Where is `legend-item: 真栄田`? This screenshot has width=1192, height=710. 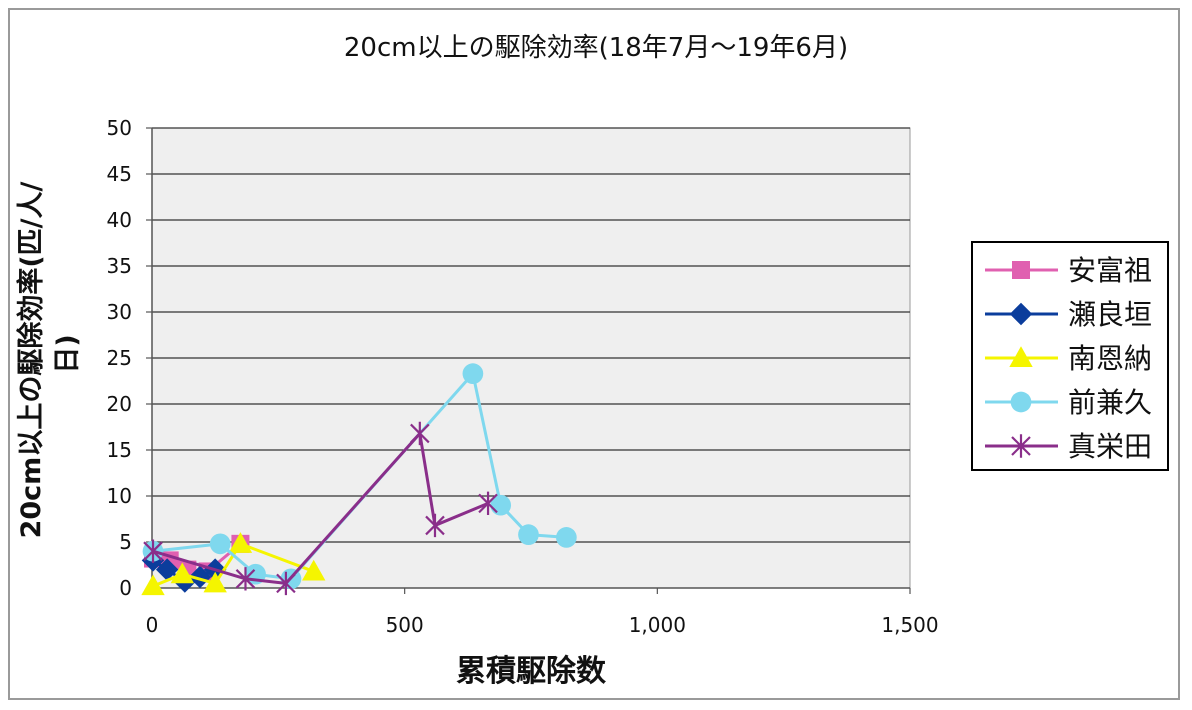 legend-item: 真栄田 is located at coordinates (1068, 446).